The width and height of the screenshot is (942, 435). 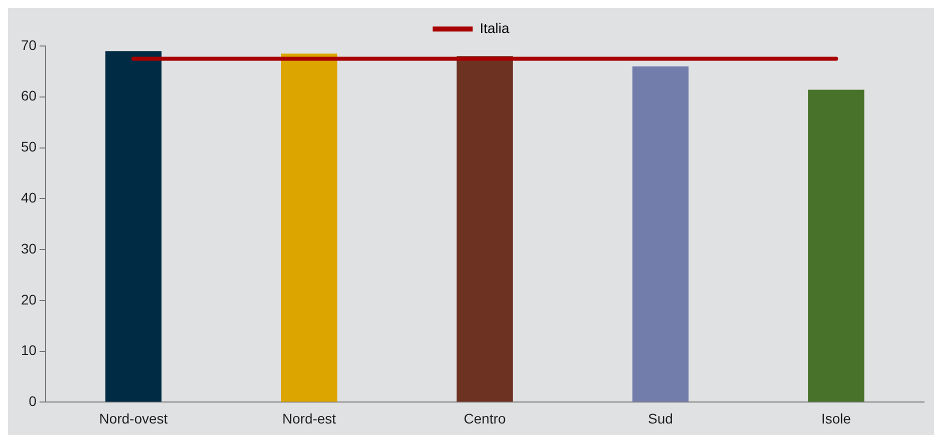 I want to click on x-tick-label: Nord-est, so click(x=309, y=418).